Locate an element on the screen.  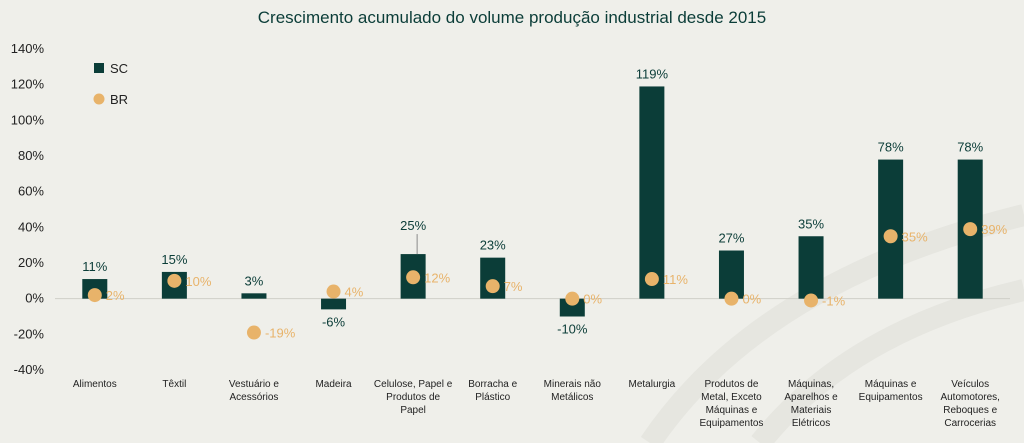
category-label-line: Máquinas, is located at coordinates (811, 384).